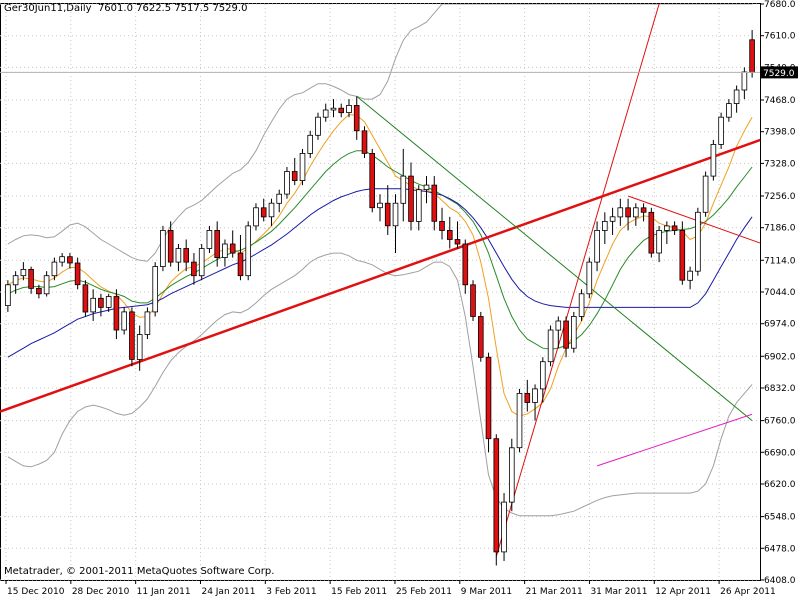  Describe the element at coordinates (780, 549) in the screenshot. I see `y-tick-label: 6478.0` at that location.